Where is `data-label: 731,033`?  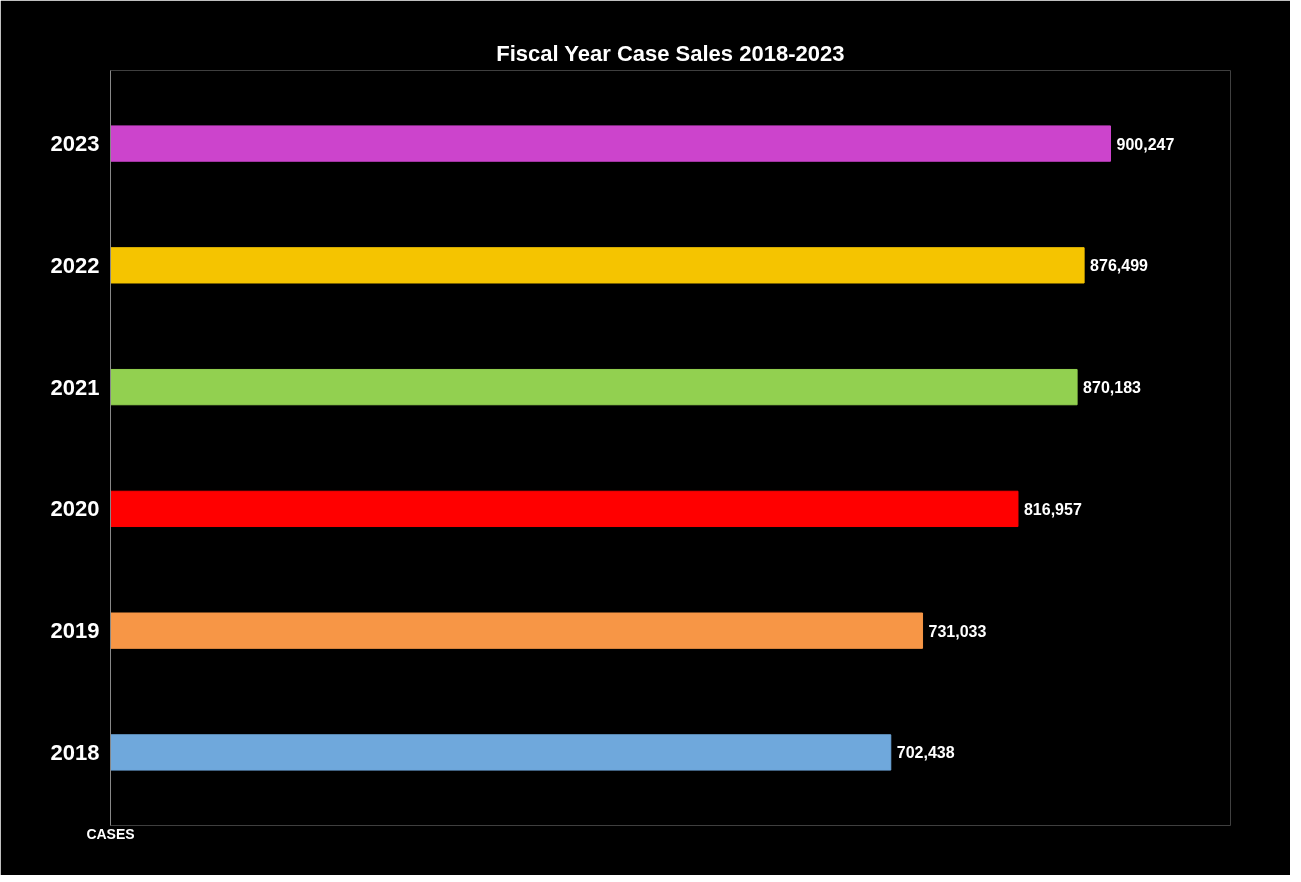
data-label: 731,033 is located at coordinates (957, 631).